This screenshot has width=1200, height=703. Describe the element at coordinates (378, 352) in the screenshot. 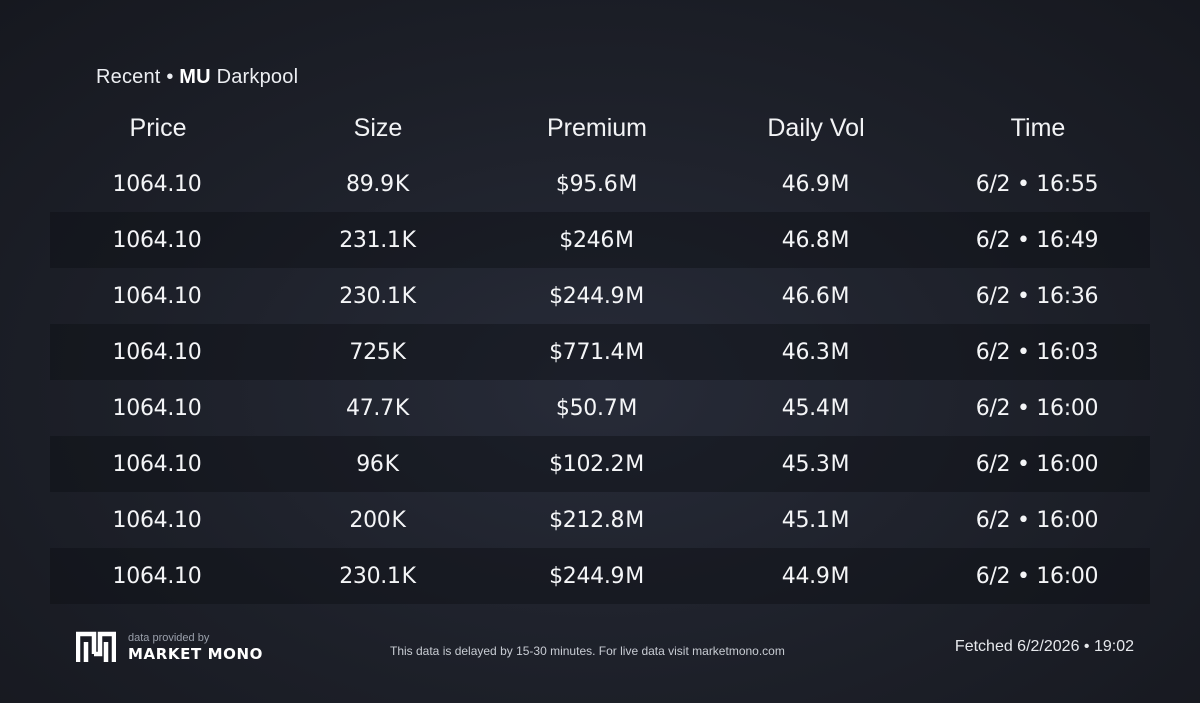

I see `cell-size: 725K` at that location.